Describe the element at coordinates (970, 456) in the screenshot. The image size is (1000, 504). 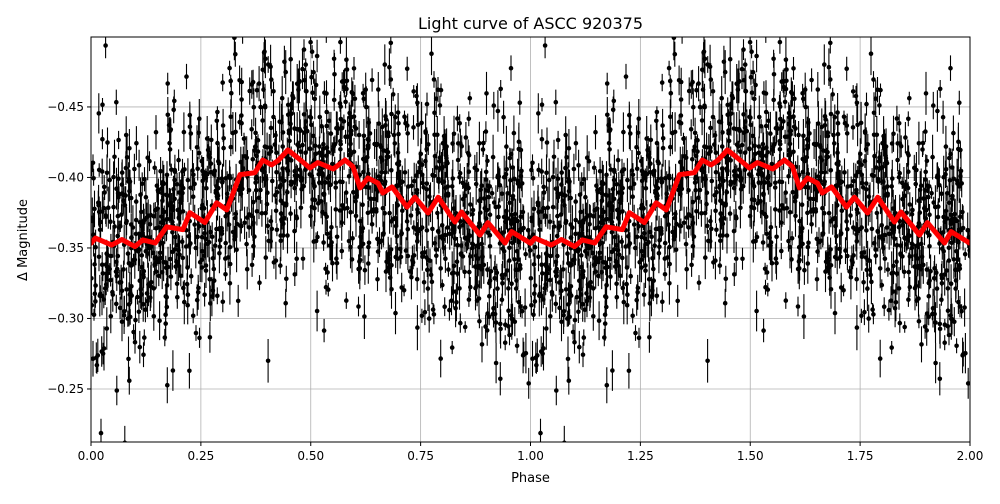
I see `x-tick-label: 2.00` at that location.